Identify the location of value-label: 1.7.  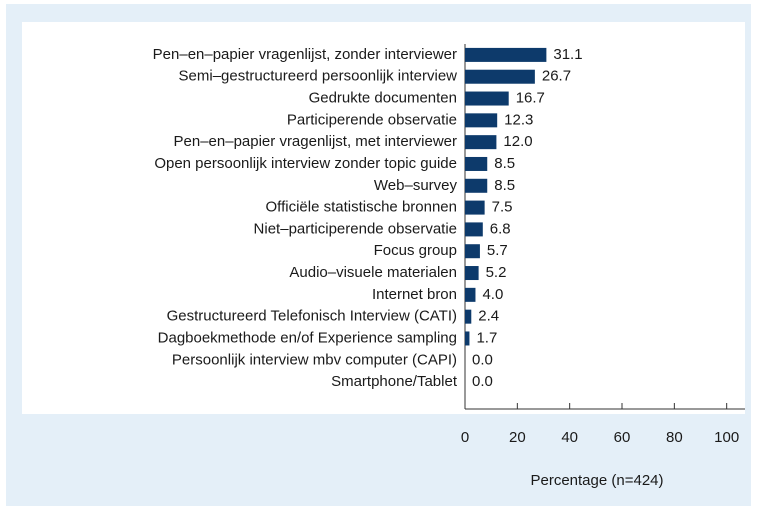
(486, 337).